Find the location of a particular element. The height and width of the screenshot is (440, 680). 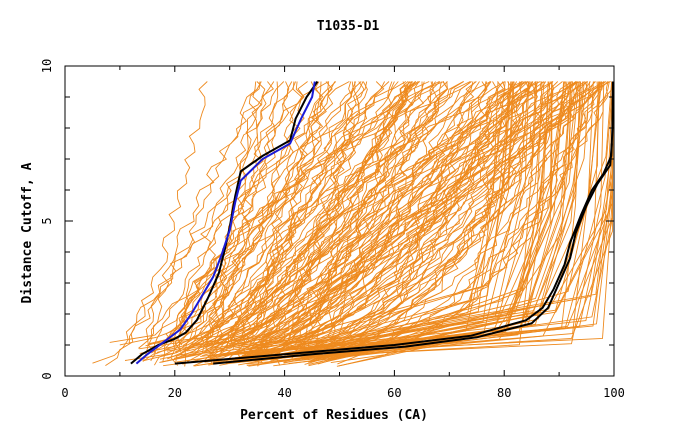

x-tick-label: 40 is located at coordinates (284, 393).